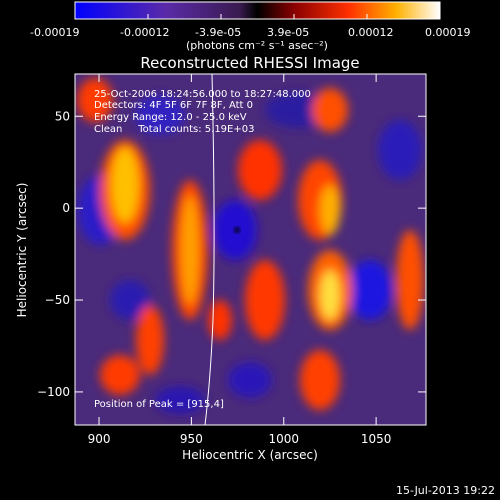 This screenshot has width=500, height=500. What do you see at coordinates (257, 10) in the screenshot?
I see `colorbar` at bounding box center [257, 10].